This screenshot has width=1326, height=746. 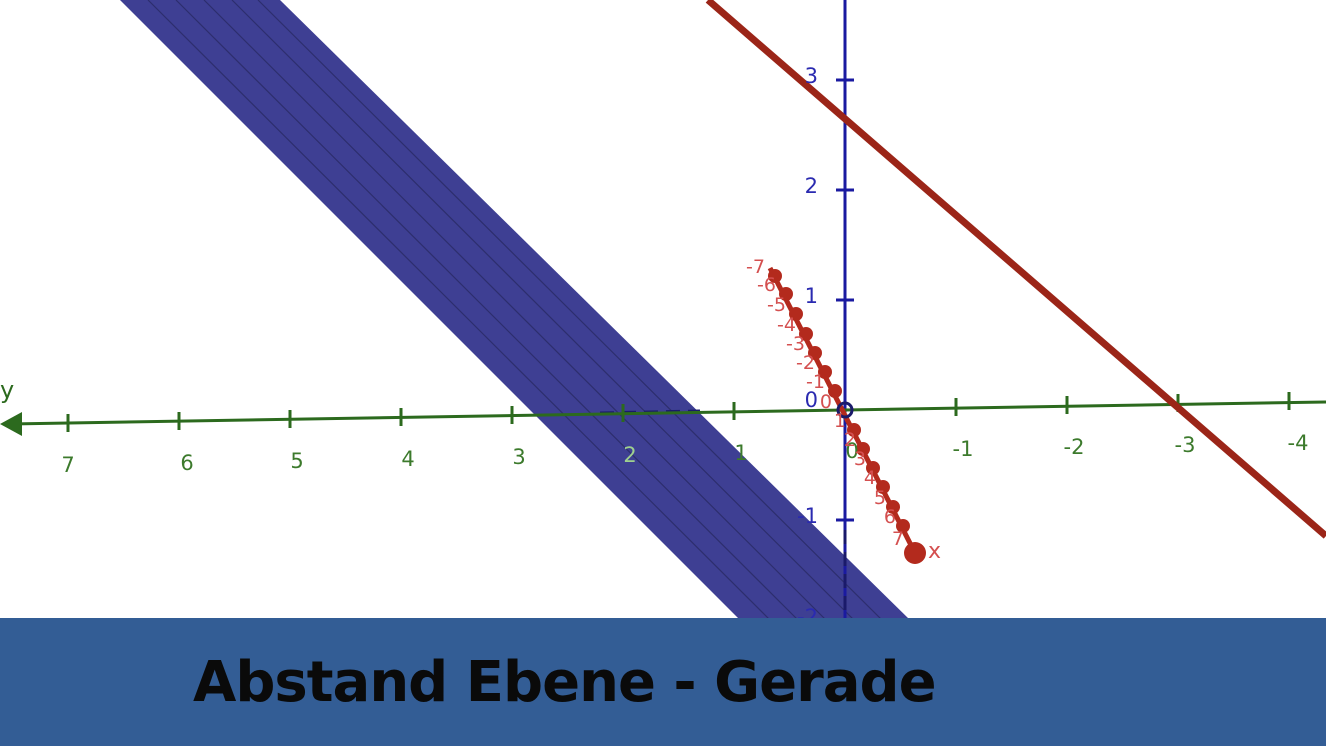 What do you see at coordinates (407, 459) in the screenshot?
I see `y-tick-label: 4` at bounding box center [407, 459].